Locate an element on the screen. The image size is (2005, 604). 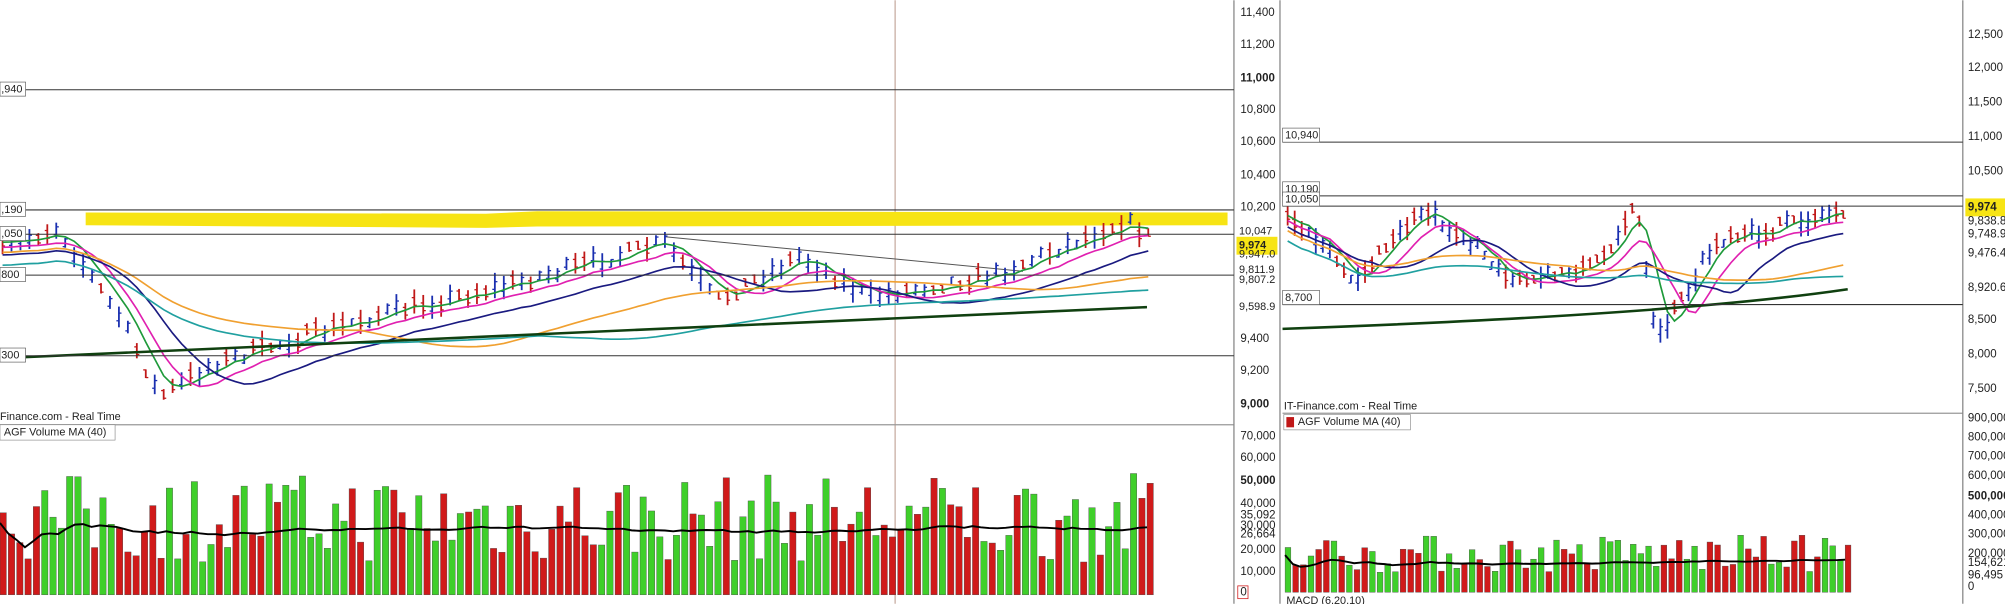
price-axis-label: 8,920.6 is located at coordinates (1986, 288).